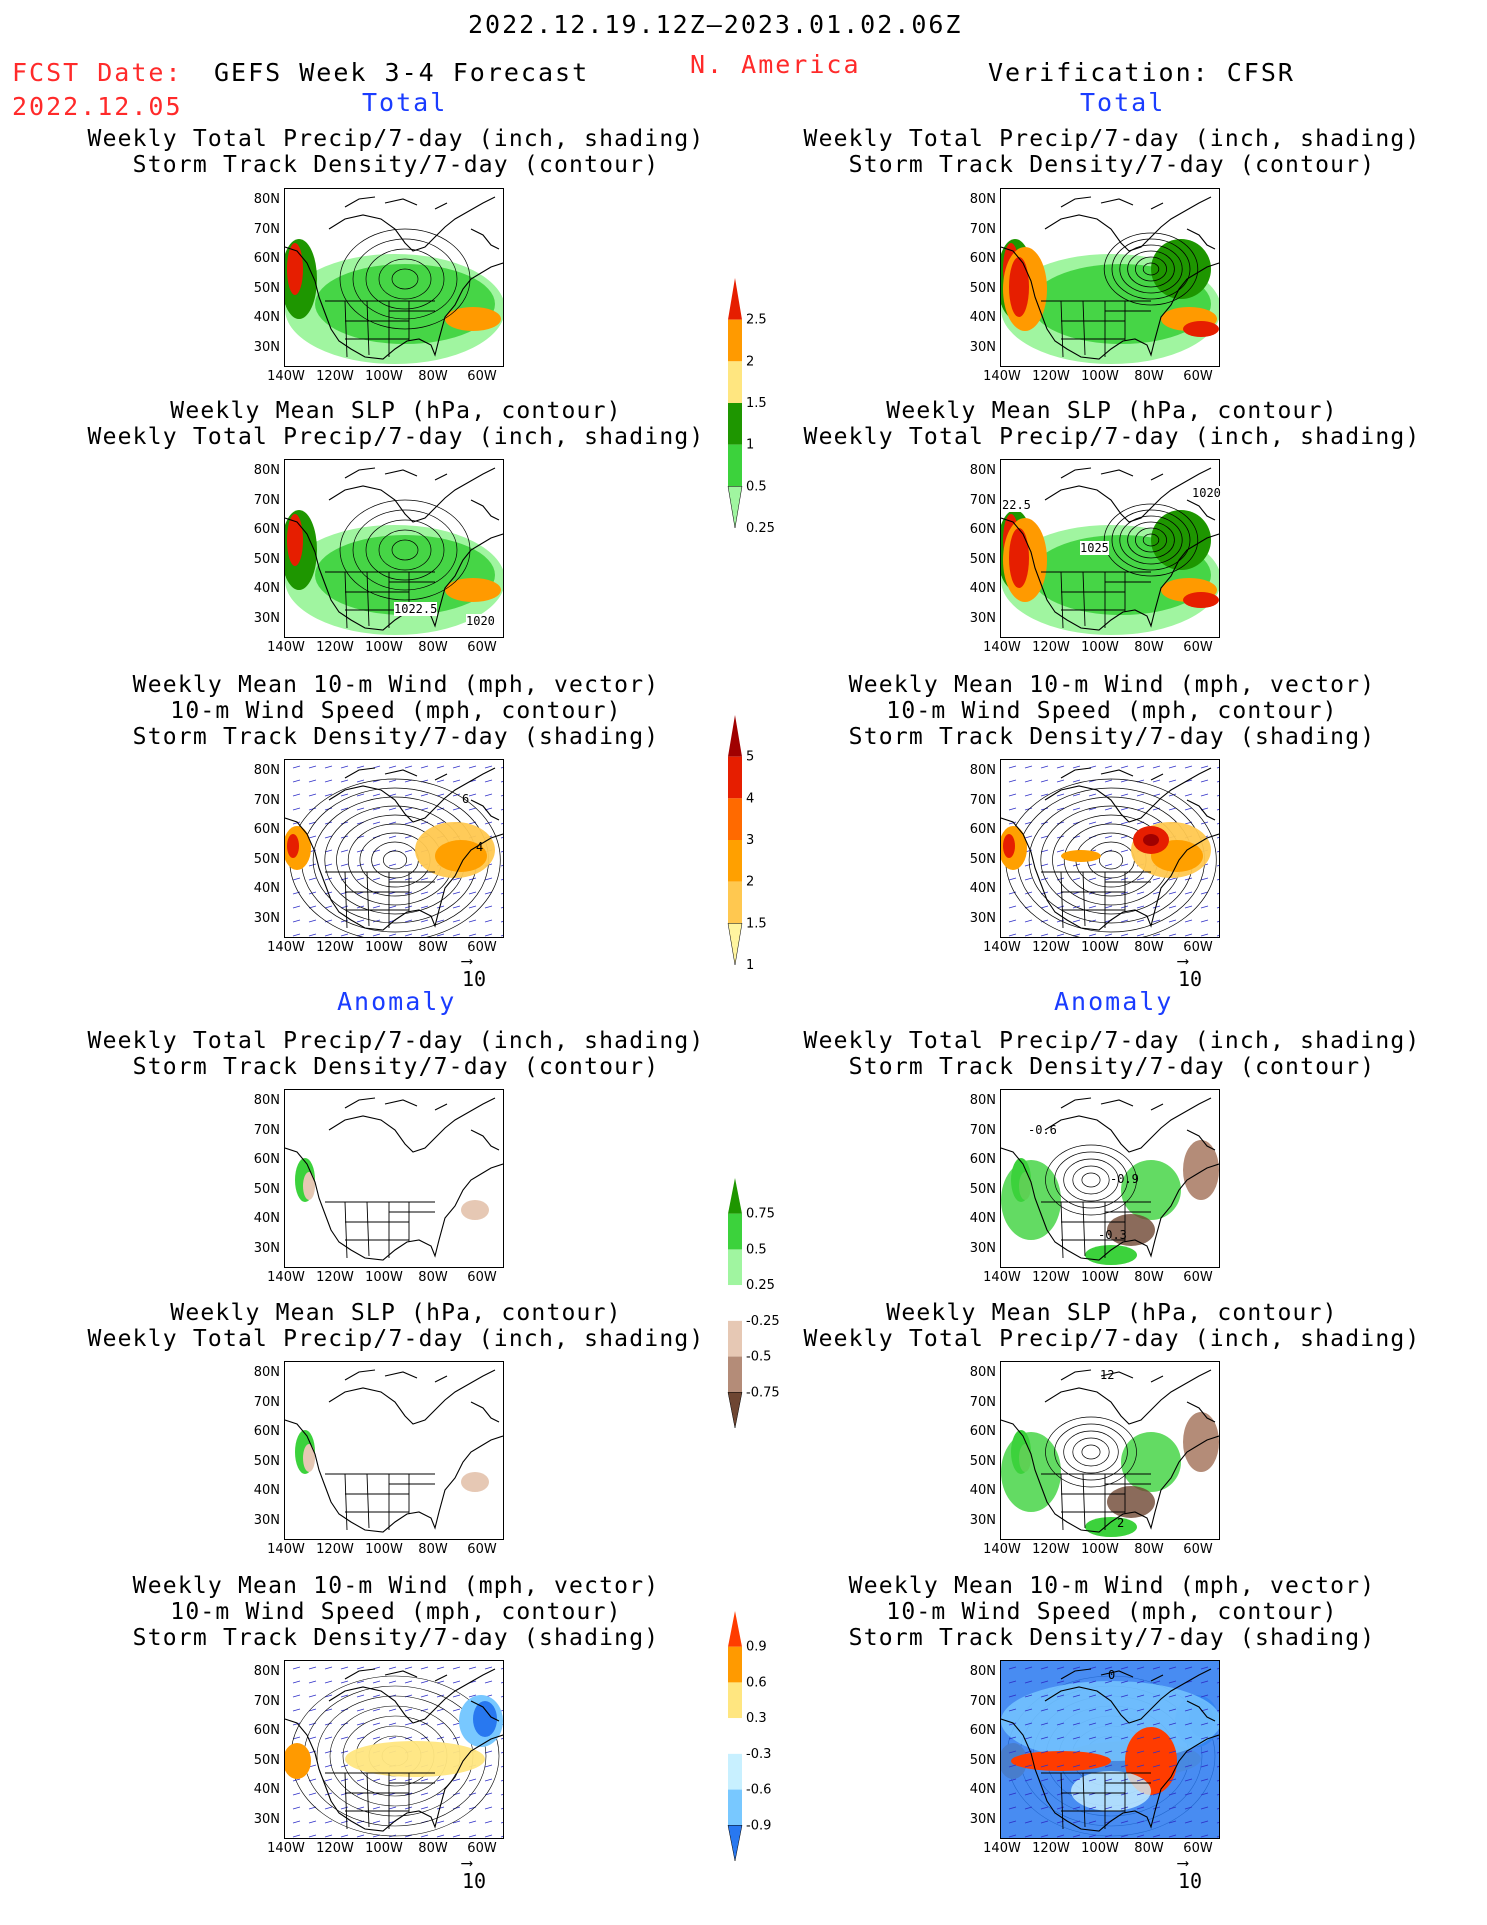 This screenshot has width=1487, height=1925. I want to click on colorbar-tick-label: 0.25, so click(760, 1285).